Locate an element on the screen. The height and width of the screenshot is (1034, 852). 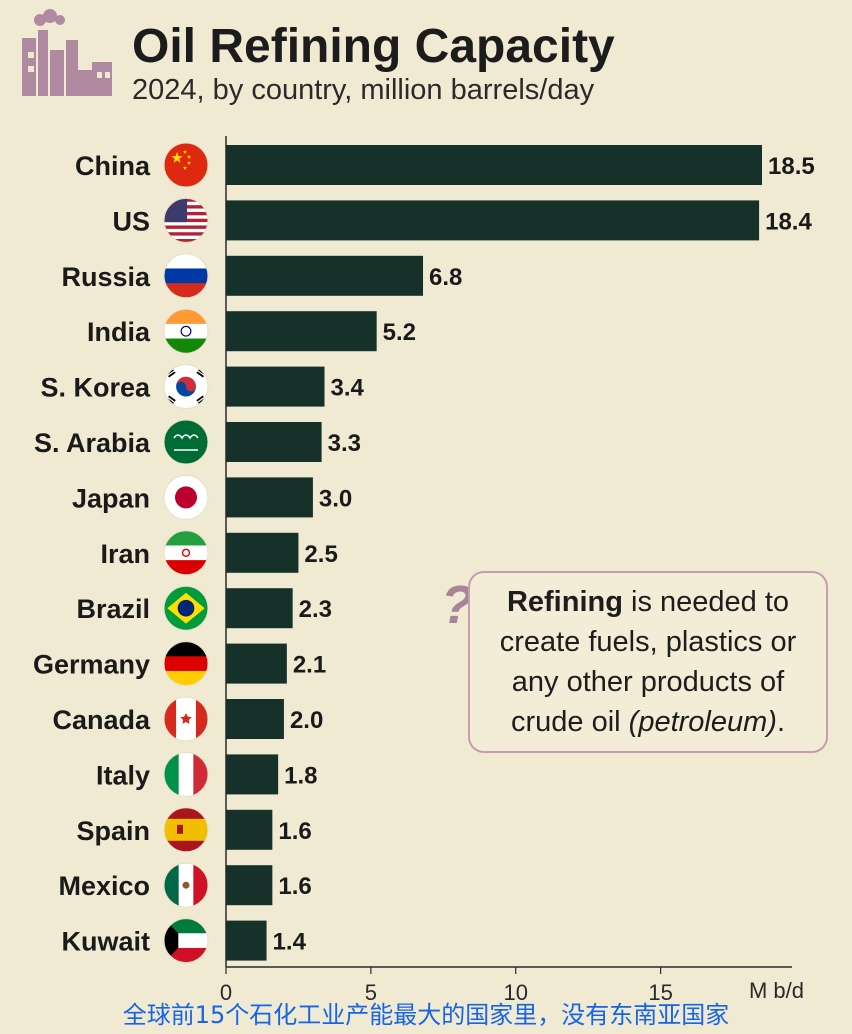
kuwait-flag-icon is located at coordinates (186, 940).